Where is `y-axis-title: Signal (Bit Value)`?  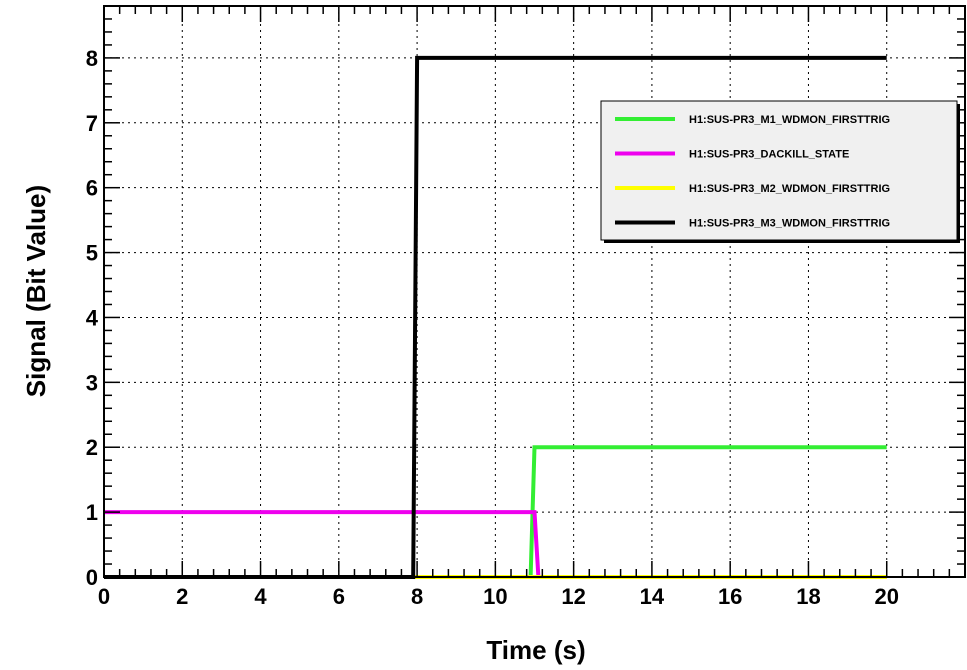 y-axis-title: Signal (Bit Value) is located at coordinates (36, 291).